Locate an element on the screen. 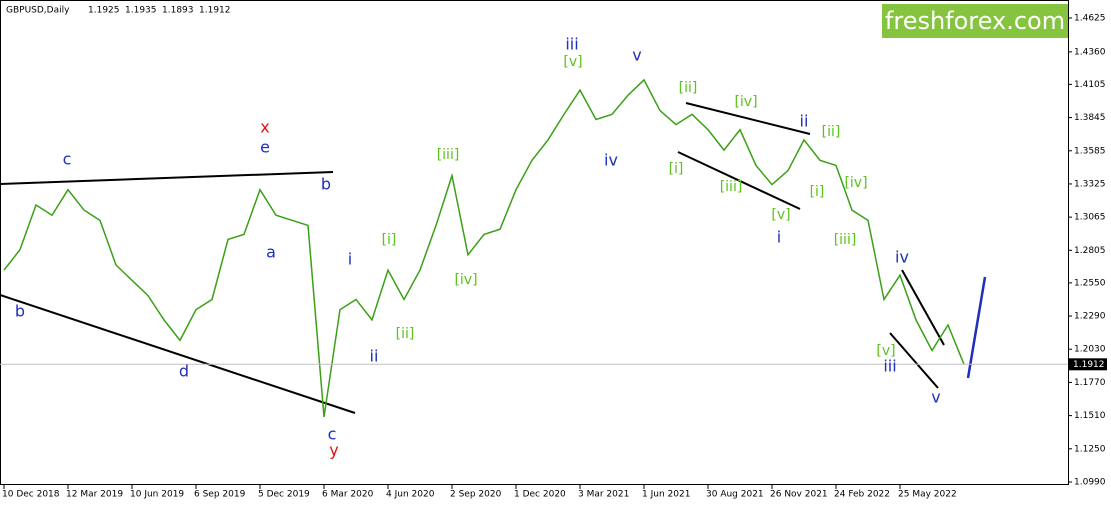 This screenshot has height=505, width=1111. x-tick-label: 3 Mar 2021 is located at coordinates (603, 495).